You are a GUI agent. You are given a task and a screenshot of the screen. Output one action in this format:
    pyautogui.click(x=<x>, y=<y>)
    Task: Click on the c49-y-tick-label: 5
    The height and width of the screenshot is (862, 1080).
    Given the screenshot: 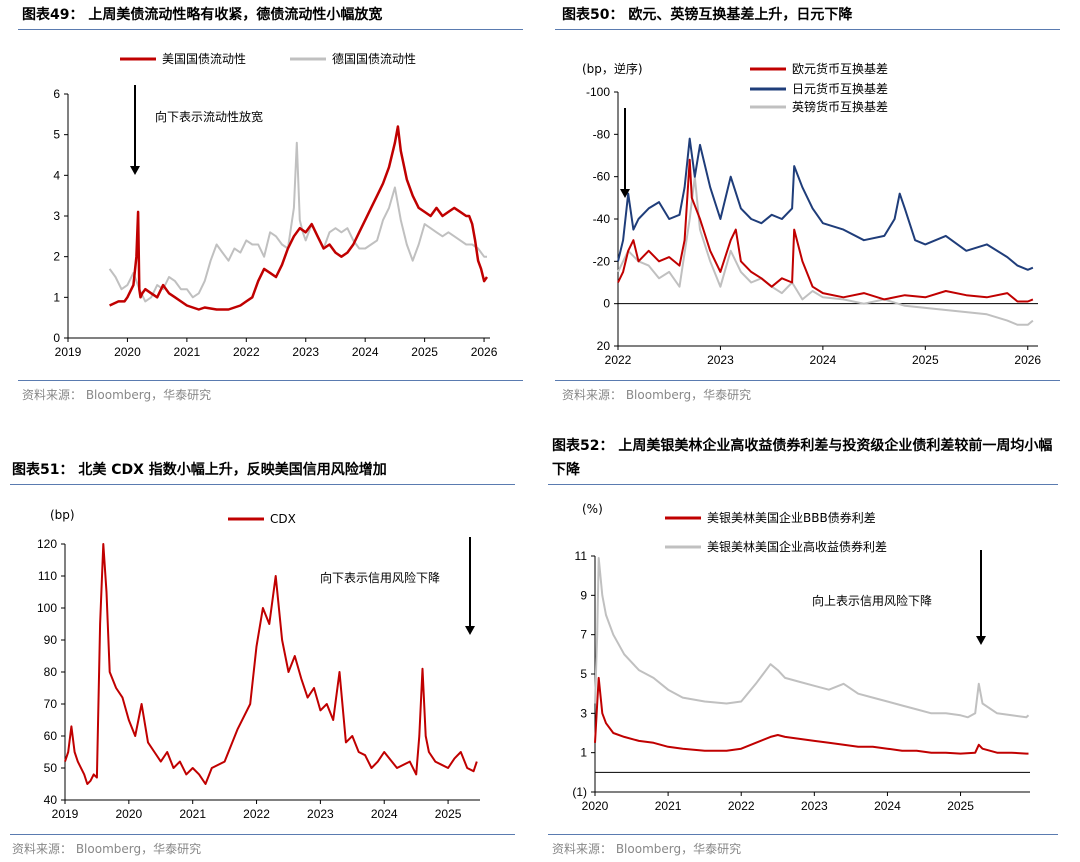 What is the action you would take?
    pyautogui.click(x=56, y=135)
    